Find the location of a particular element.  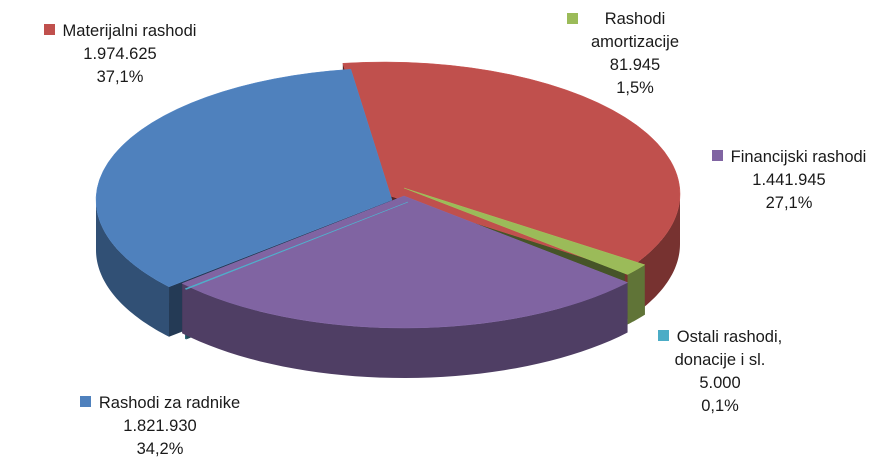

label-value: 1.974.625 is located at coordinates (120, 54).